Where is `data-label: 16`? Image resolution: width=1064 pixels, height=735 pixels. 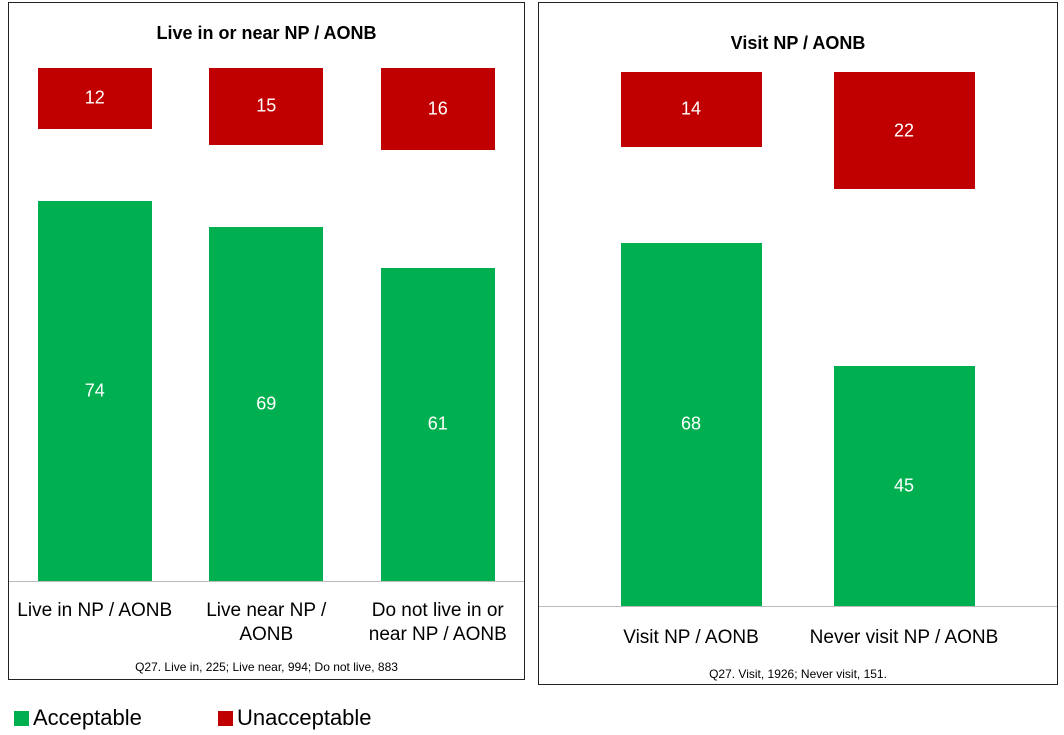 data-label: 16 is located at coordinates (437, 108).